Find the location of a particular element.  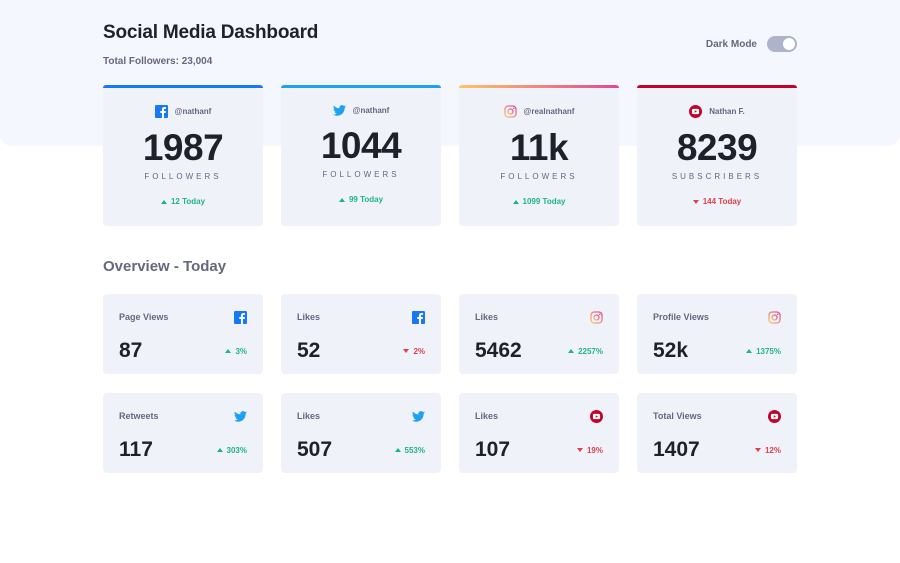

card-instagram: @realnathanf 11k Followers 1099 Today is located at coordinates (539, 155).